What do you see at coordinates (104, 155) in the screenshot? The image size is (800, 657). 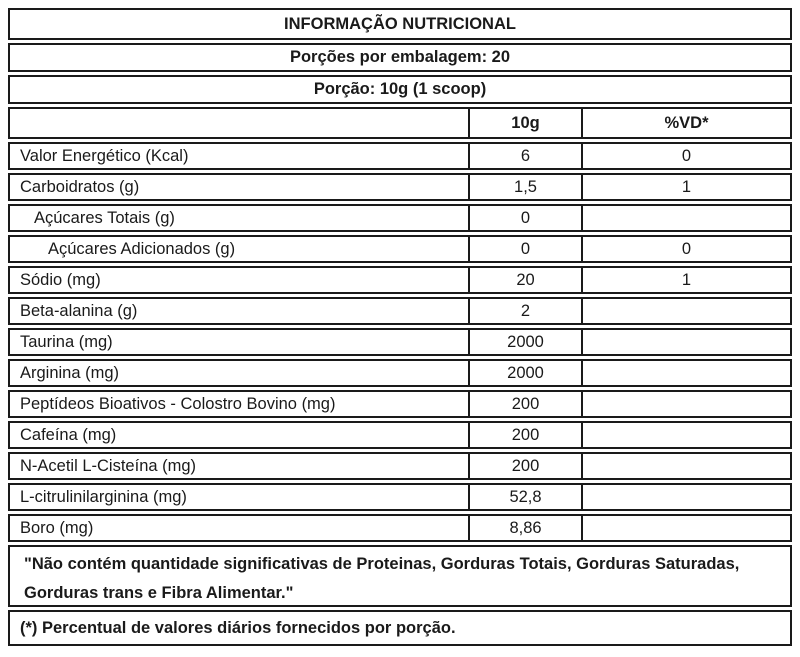 I see `row-label: Valor Energético (Kcal)` at bounding box center [104, 155].